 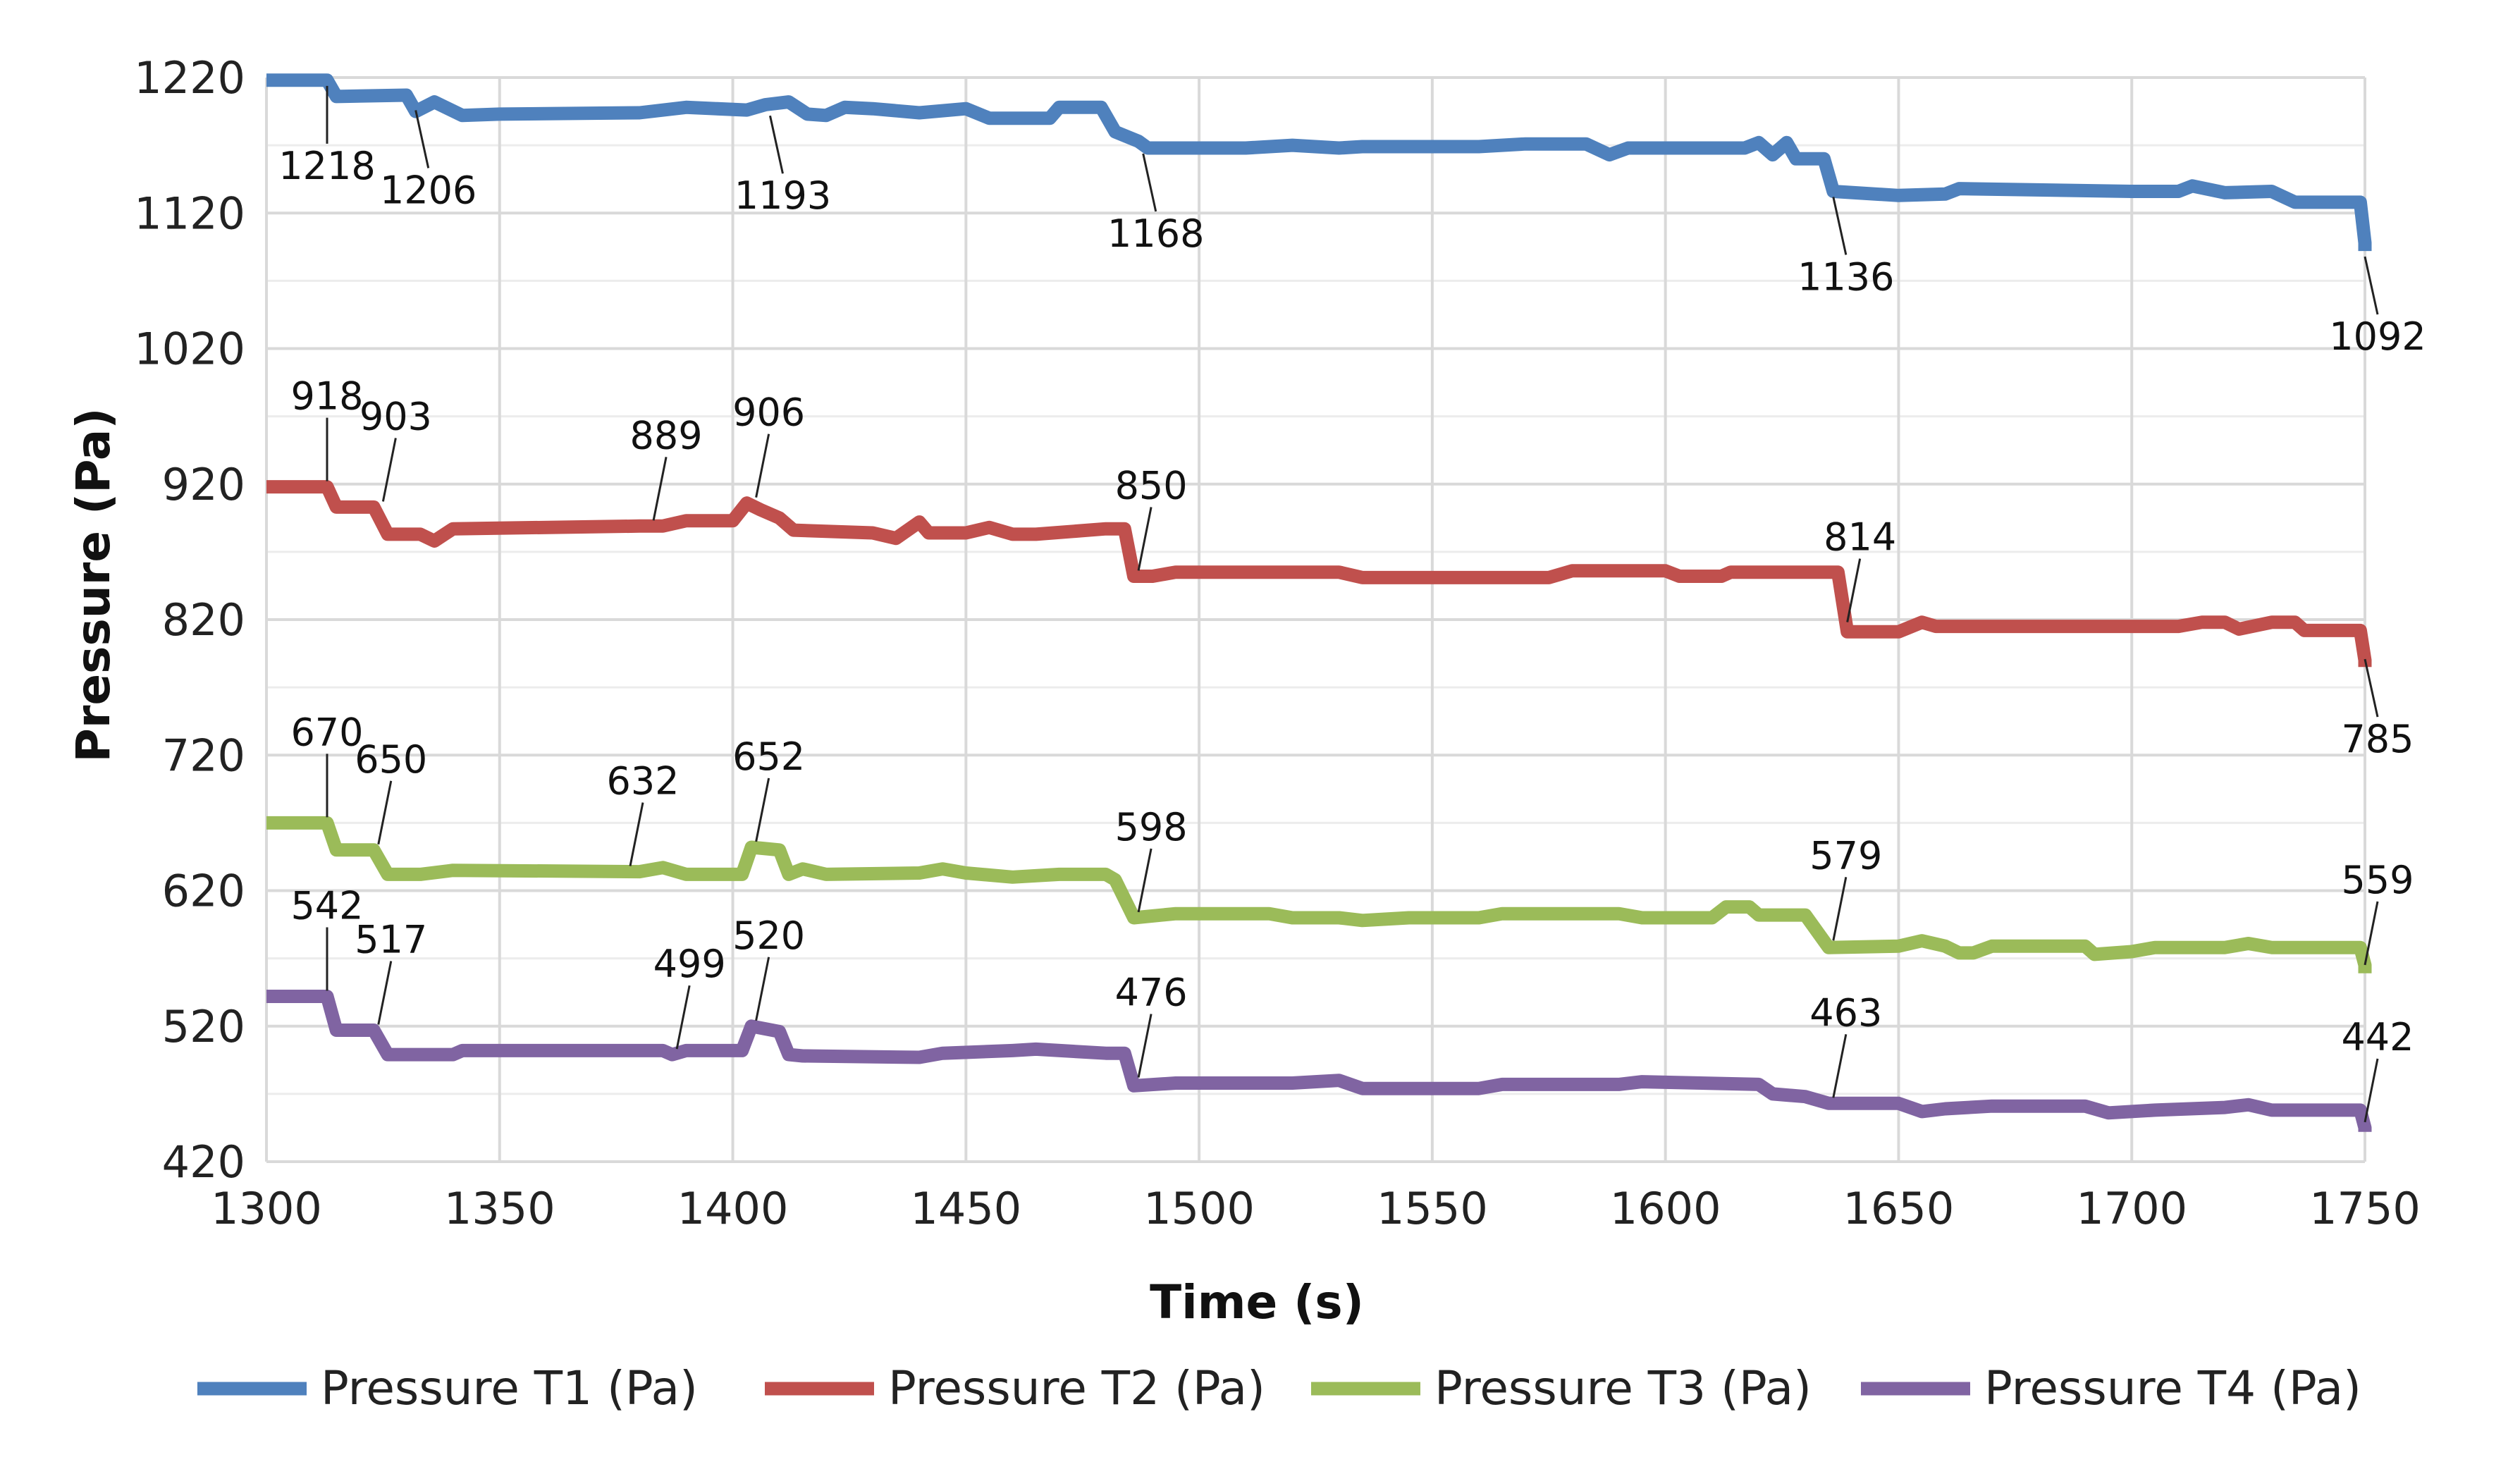 I want to click on annotation-label: 542, so click(x=326, y=905).